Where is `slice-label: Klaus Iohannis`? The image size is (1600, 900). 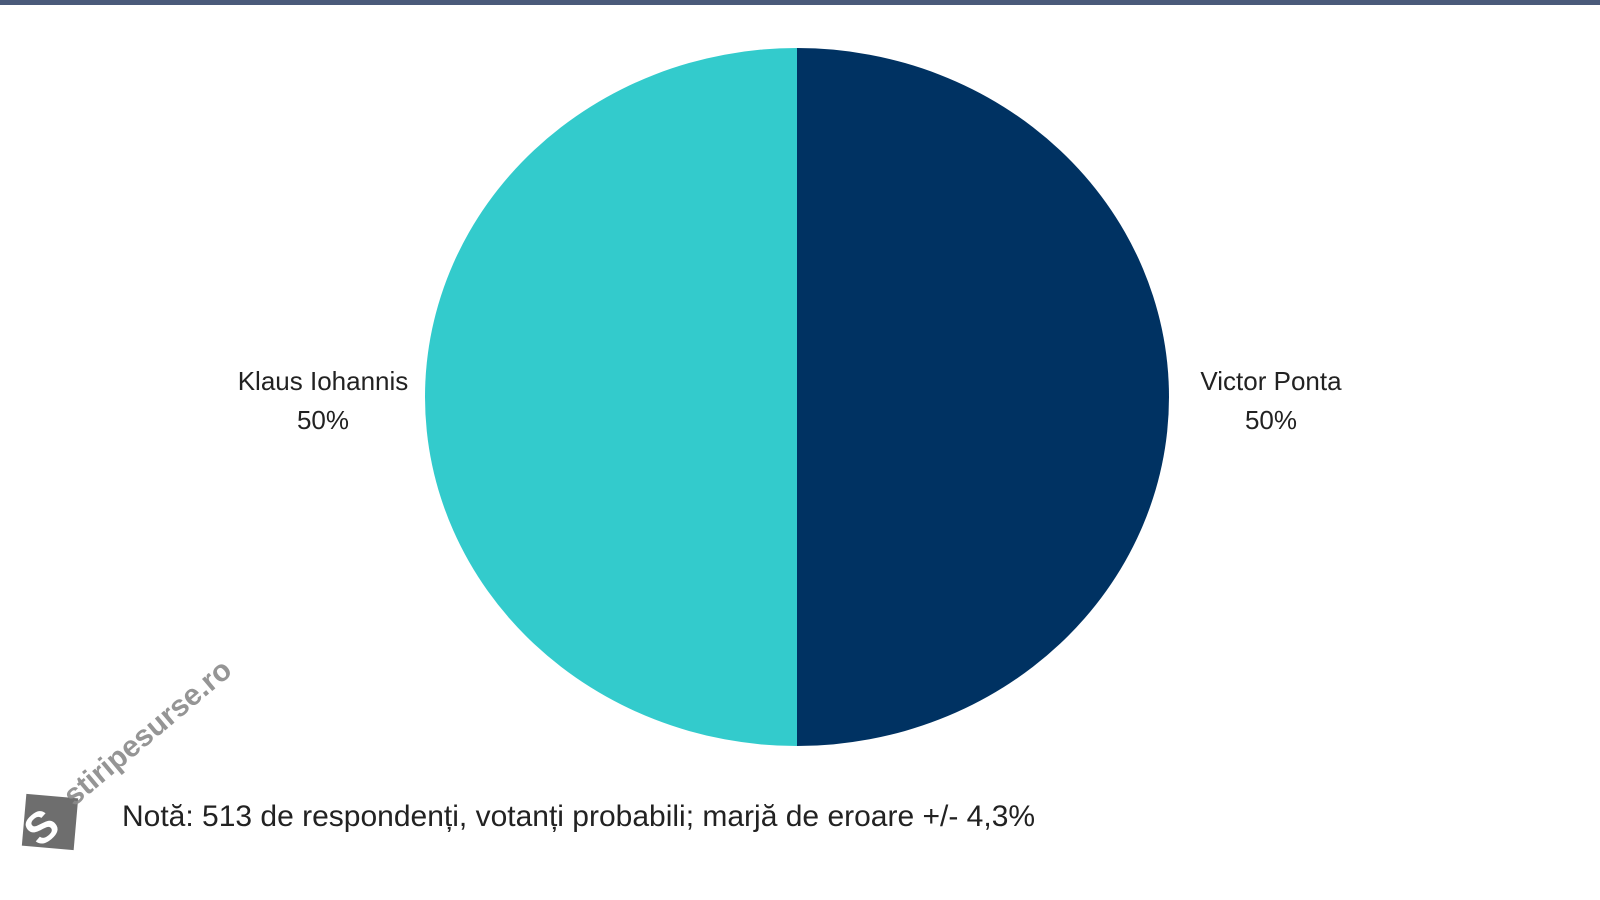 slice-label: Klaus Iohannis is located at coordinates (323, 381).